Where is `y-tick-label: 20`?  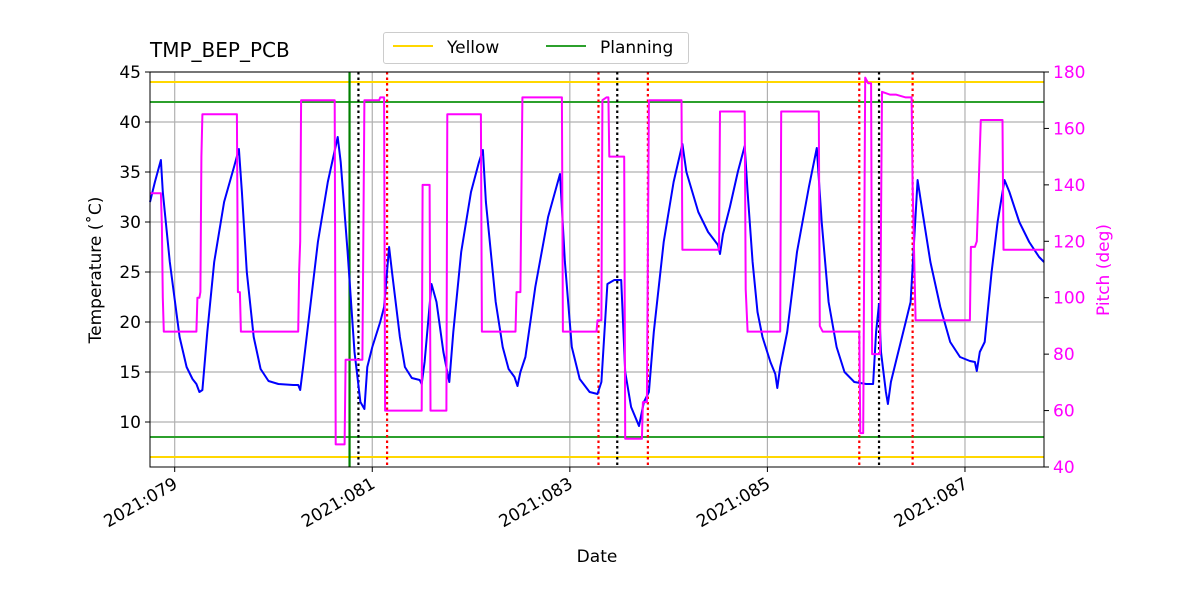
y-tick-label: 20 is located at coordinates (130, 323).